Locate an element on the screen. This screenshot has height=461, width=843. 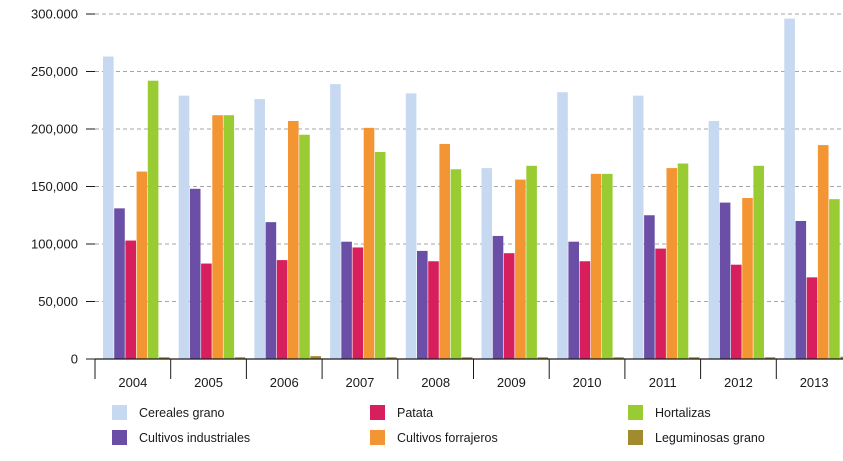
y-tick-label: 0 is located at coordinates (74, 359).